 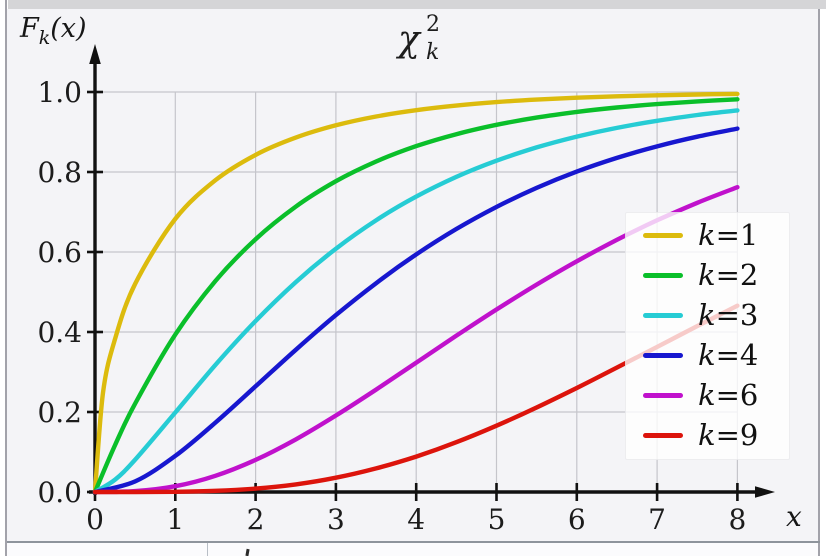 What do you see at coordinates (44, 38) in the screenshot?
I see `y-axis-label-sub: k` at bounding box center [44, 38].